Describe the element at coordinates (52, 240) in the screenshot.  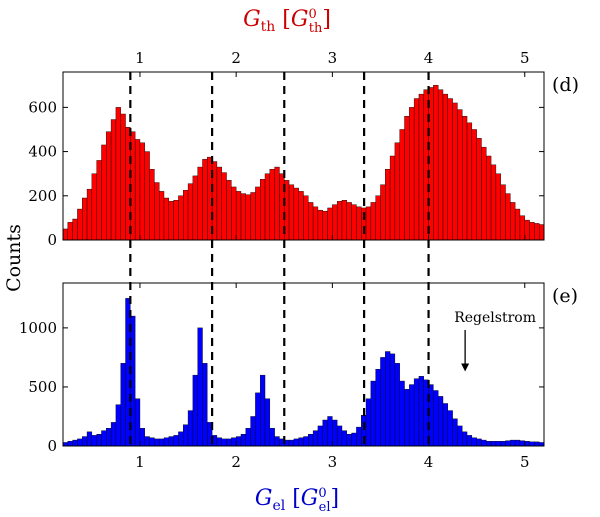
I see `ytick-label-d-0: 0` at that location.